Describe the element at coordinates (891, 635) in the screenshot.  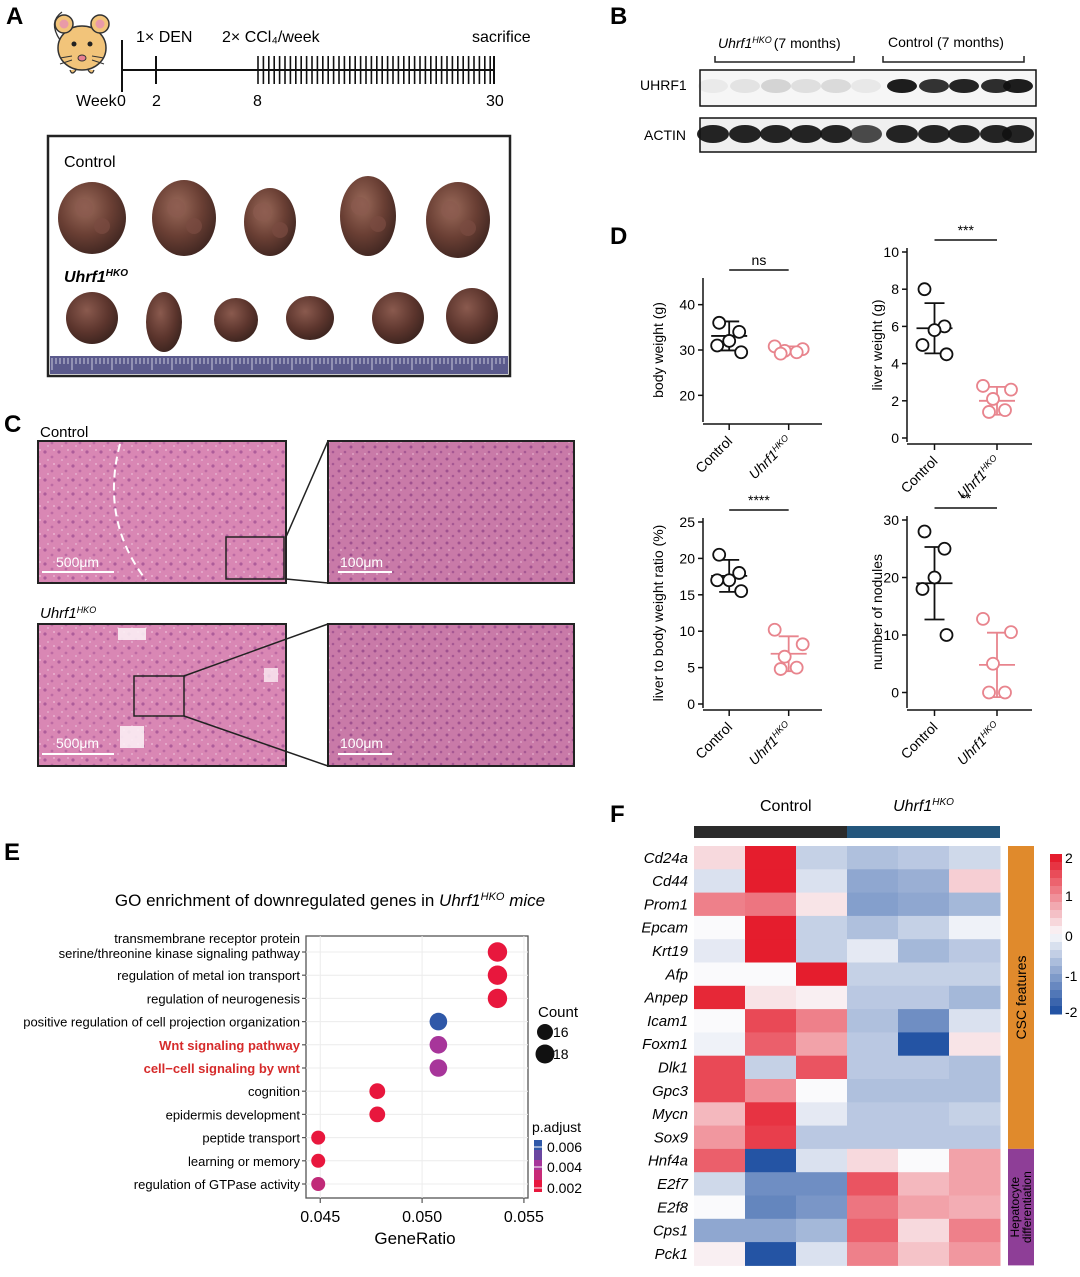
I see `y-tick-label: 10` at that location.